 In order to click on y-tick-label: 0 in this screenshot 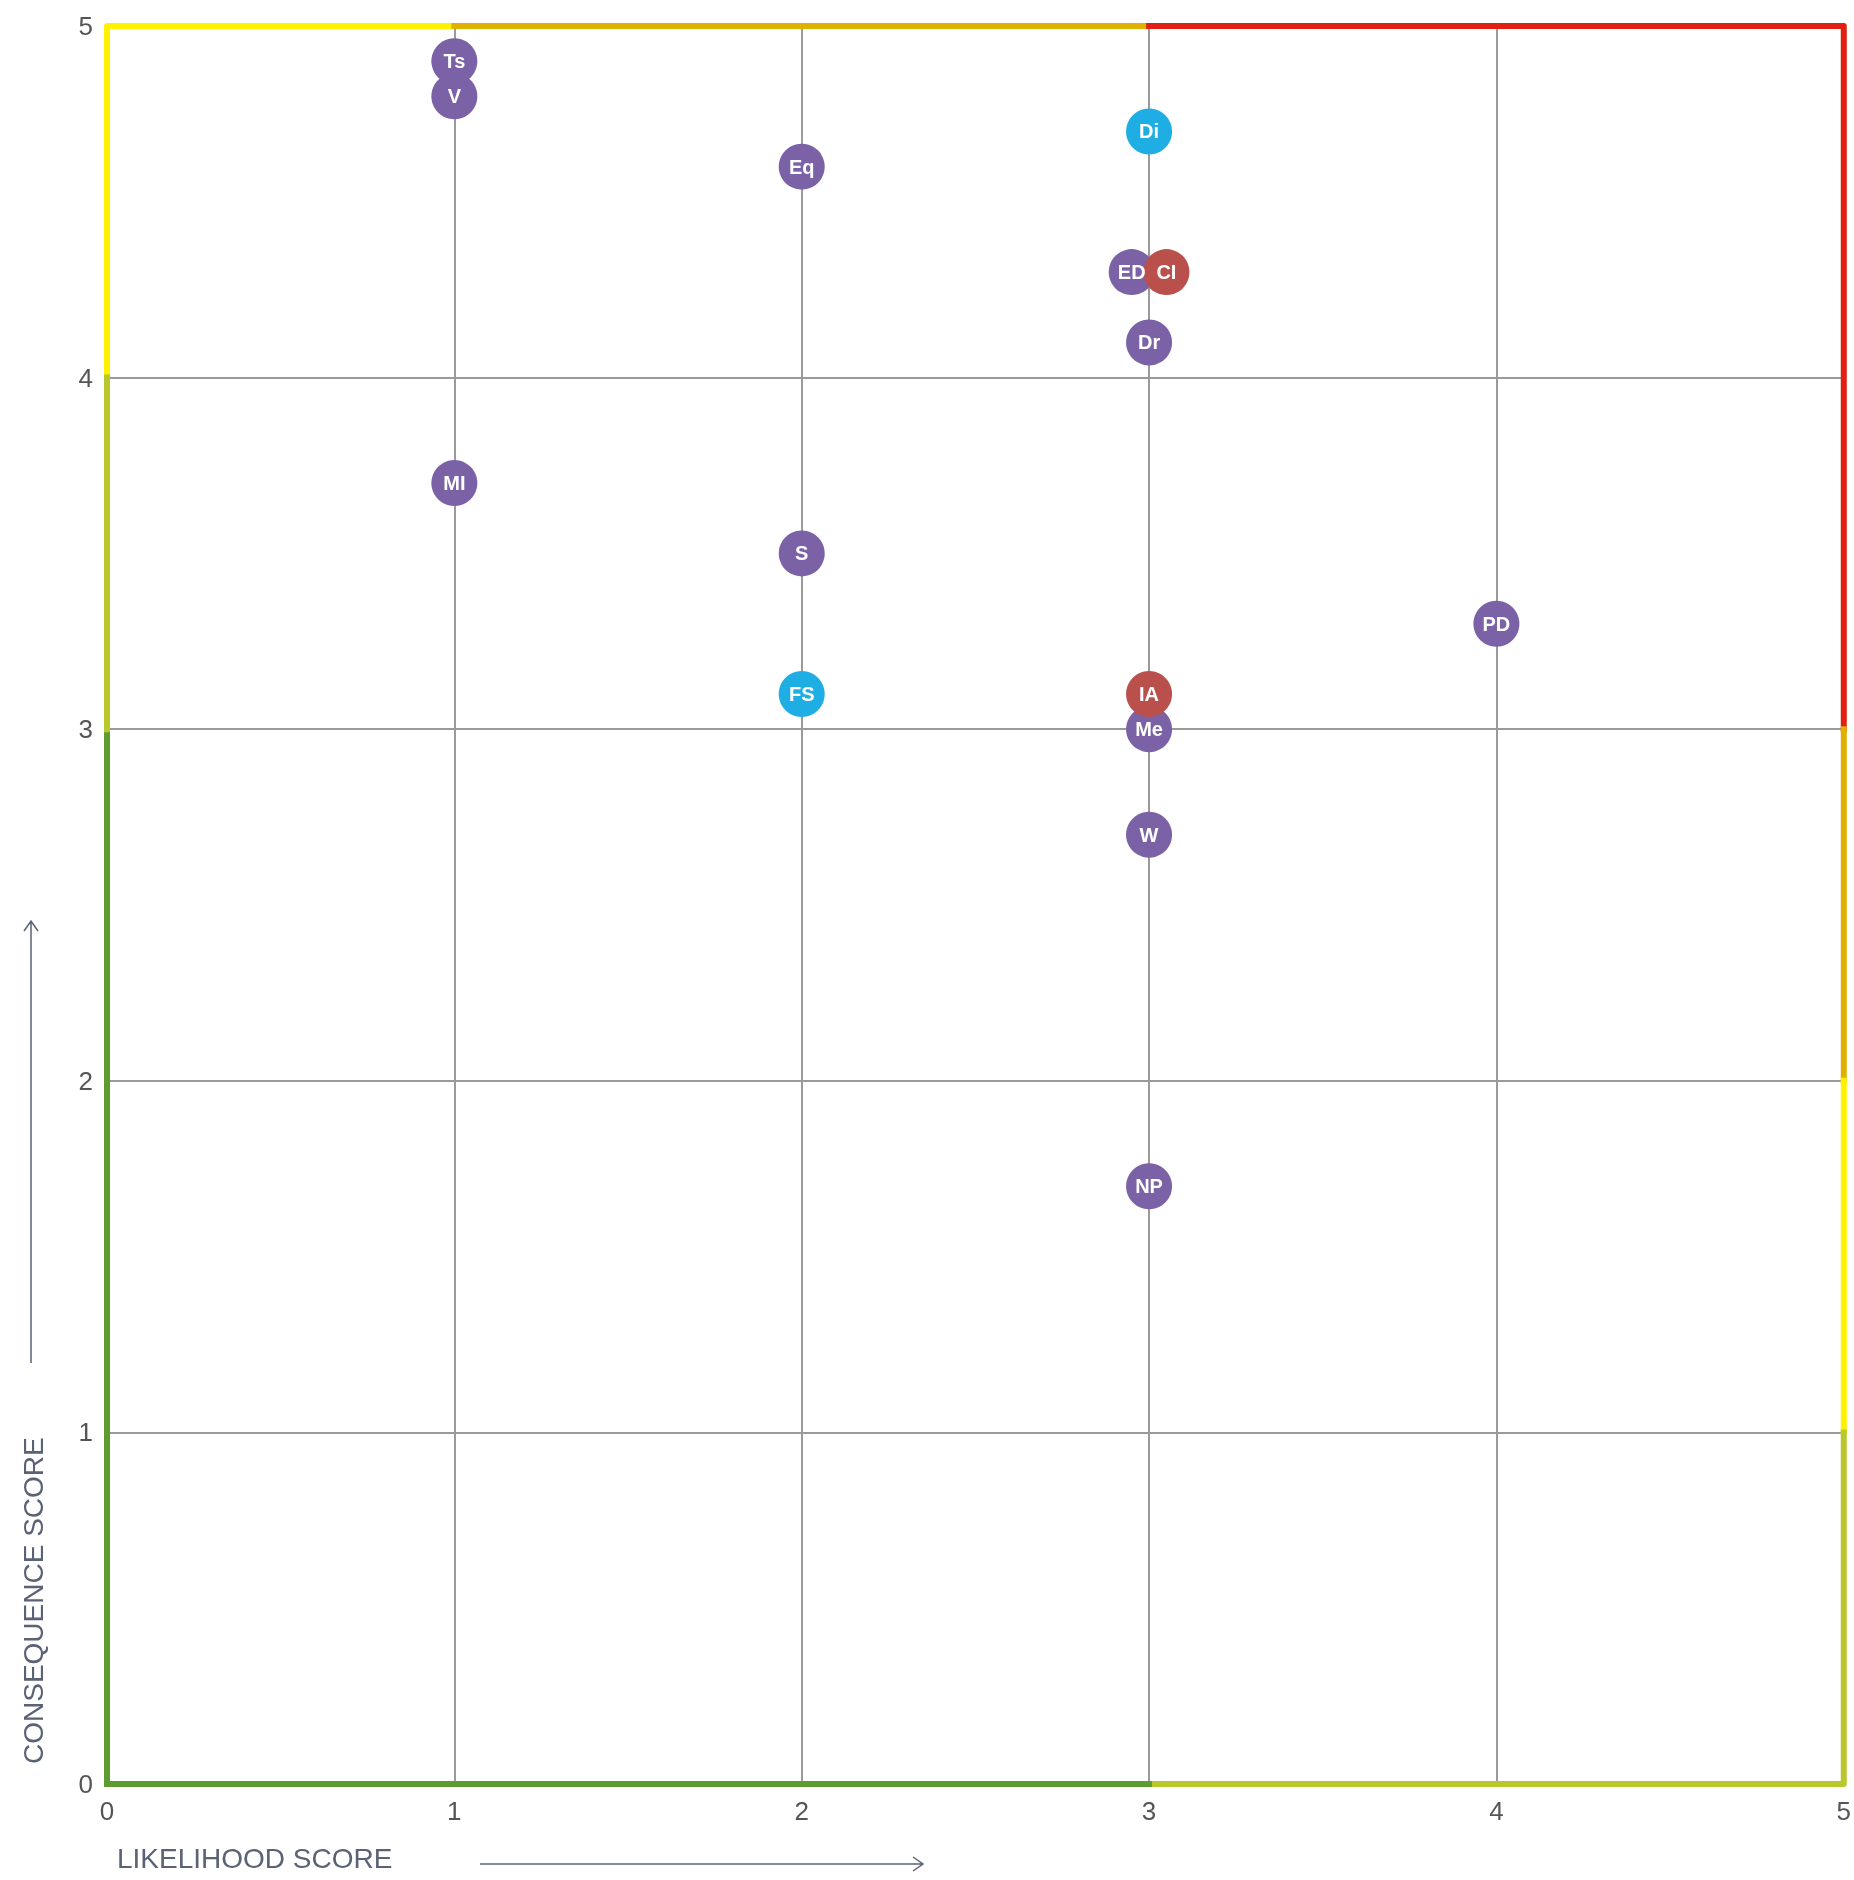, I will do `click(85, 1784)`.